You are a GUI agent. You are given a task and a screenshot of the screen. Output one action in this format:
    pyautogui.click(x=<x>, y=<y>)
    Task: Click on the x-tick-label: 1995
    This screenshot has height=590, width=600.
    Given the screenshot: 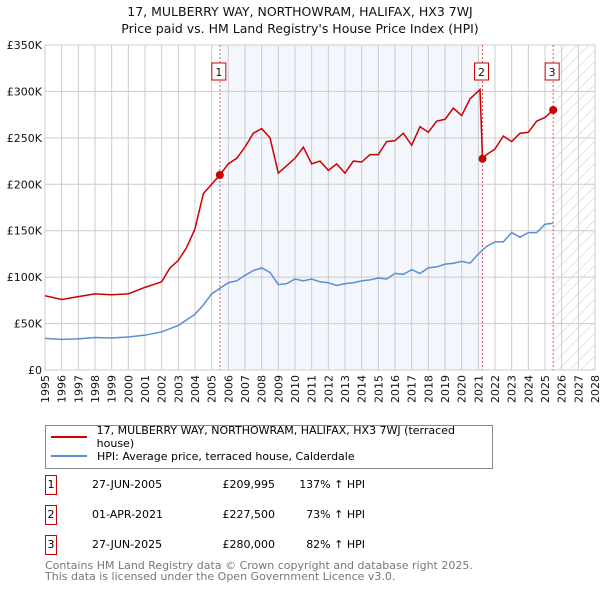 What is the action you would take?
    pyautogui.click(x=45, y=389)
    